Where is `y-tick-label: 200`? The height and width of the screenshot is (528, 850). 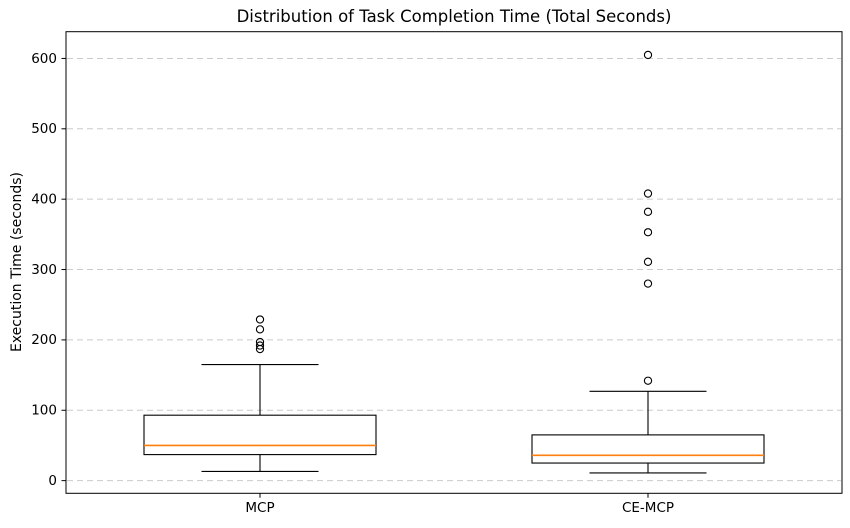 y-tick-label: 200 is located at coordinates (44, 340).